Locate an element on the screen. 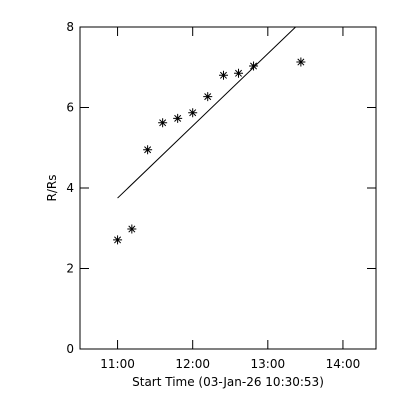  x-tick-label: 12:00 is located at coordinates (192, 364).